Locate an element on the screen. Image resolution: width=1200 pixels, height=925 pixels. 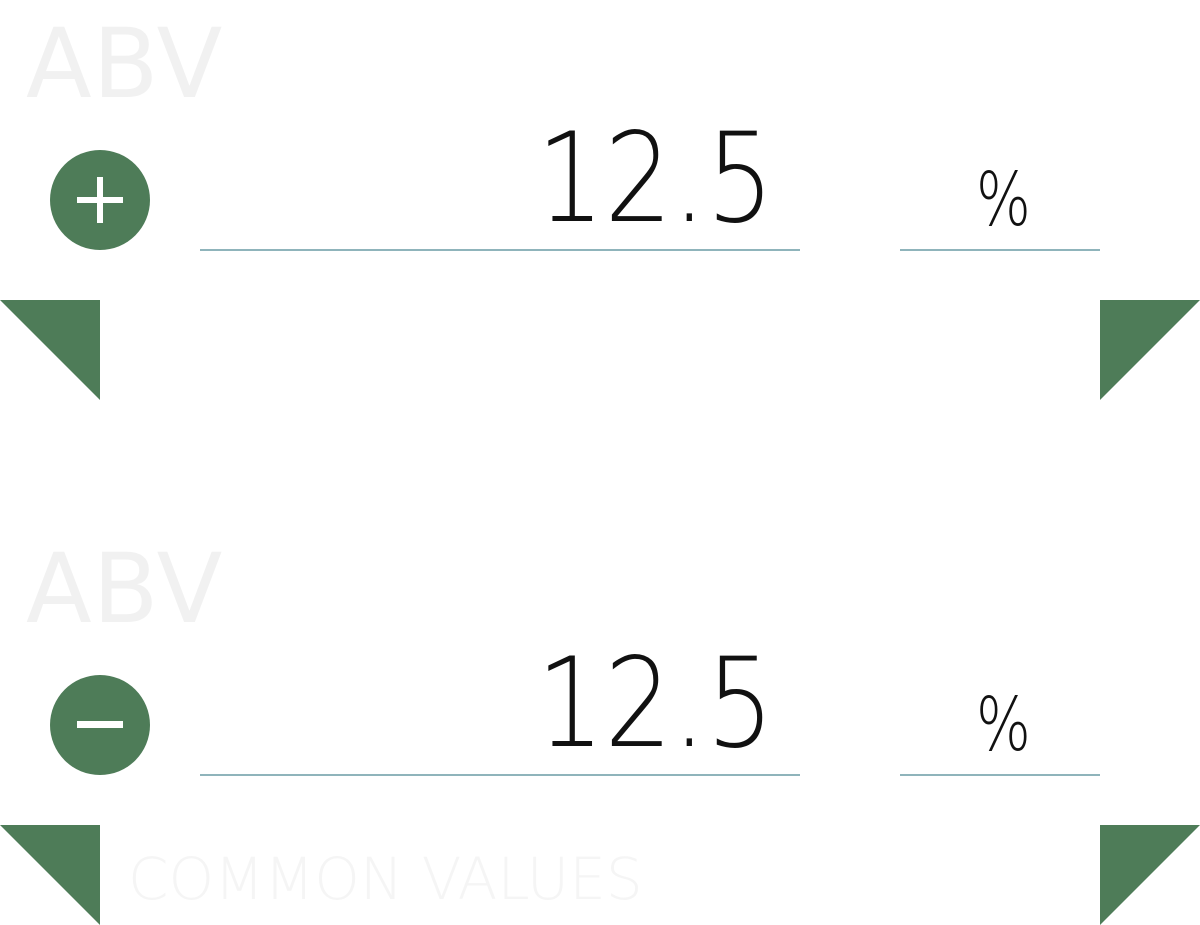
remove-button is located at coordinates (100, 725).